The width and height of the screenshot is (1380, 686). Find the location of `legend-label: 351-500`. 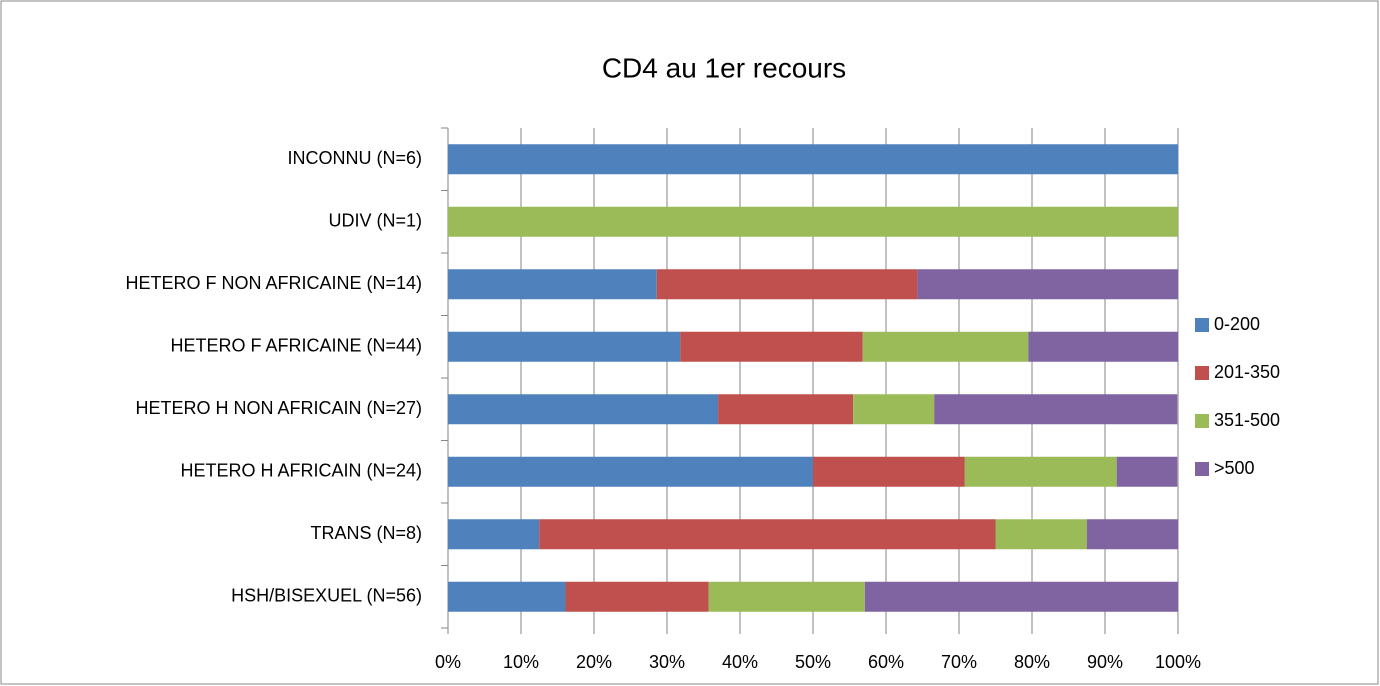

legend-label: 351-500 is located at coordinates (1247, 420).